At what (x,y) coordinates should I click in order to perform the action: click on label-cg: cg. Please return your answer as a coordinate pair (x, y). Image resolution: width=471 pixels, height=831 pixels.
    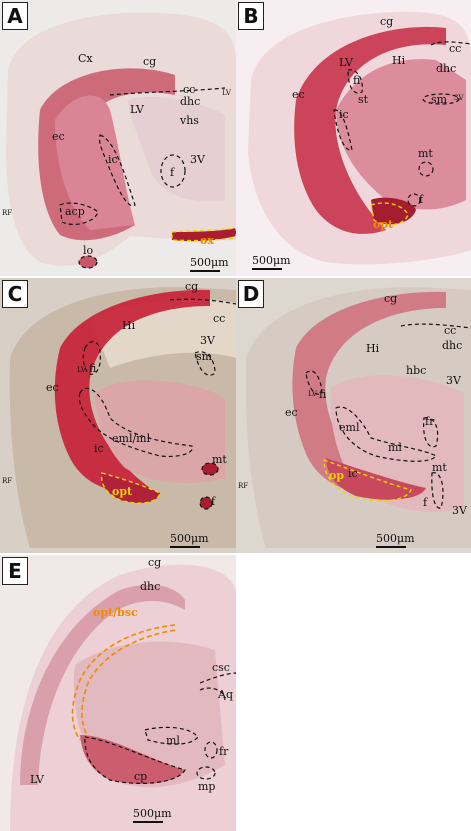
    Looking at the image, I should click on (150, 61).